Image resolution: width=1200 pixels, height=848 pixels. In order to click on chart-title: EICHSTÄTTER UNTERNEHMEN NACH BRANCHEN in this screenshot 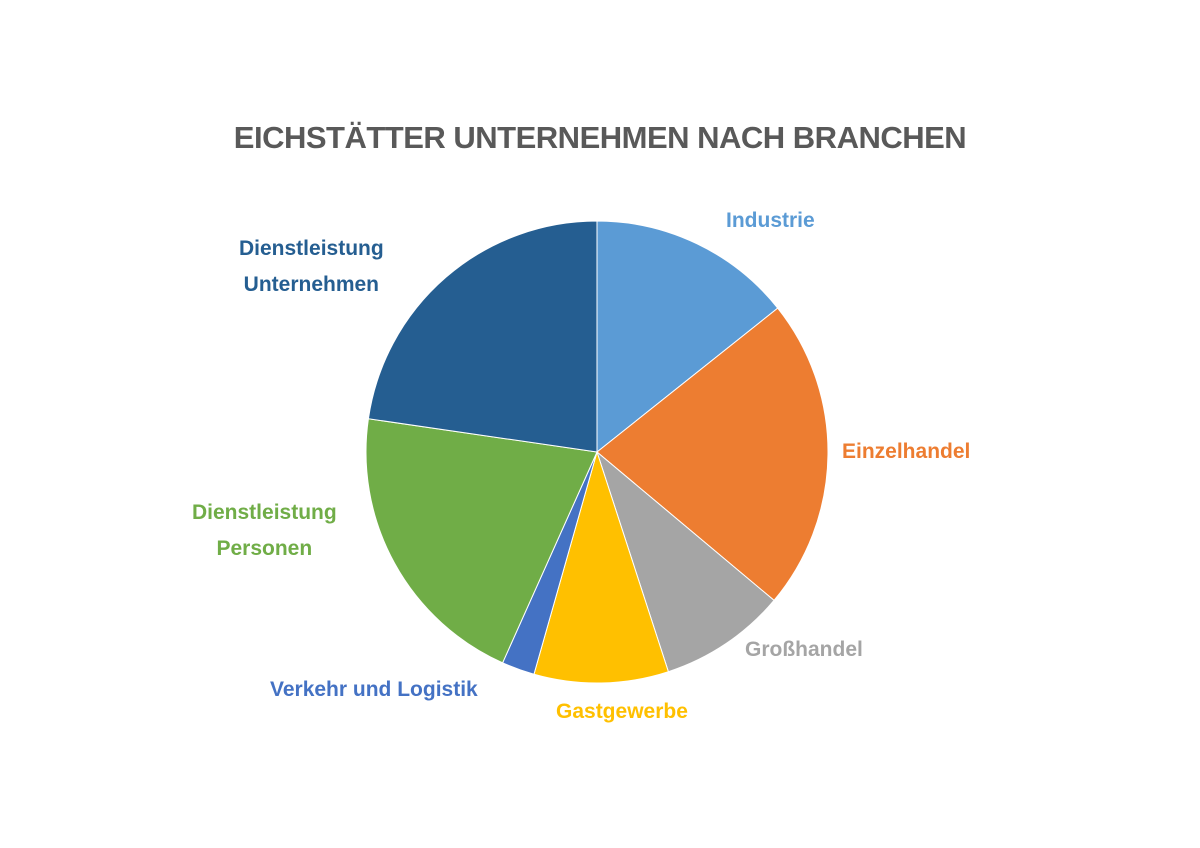, I will do `click(600, 137)`.